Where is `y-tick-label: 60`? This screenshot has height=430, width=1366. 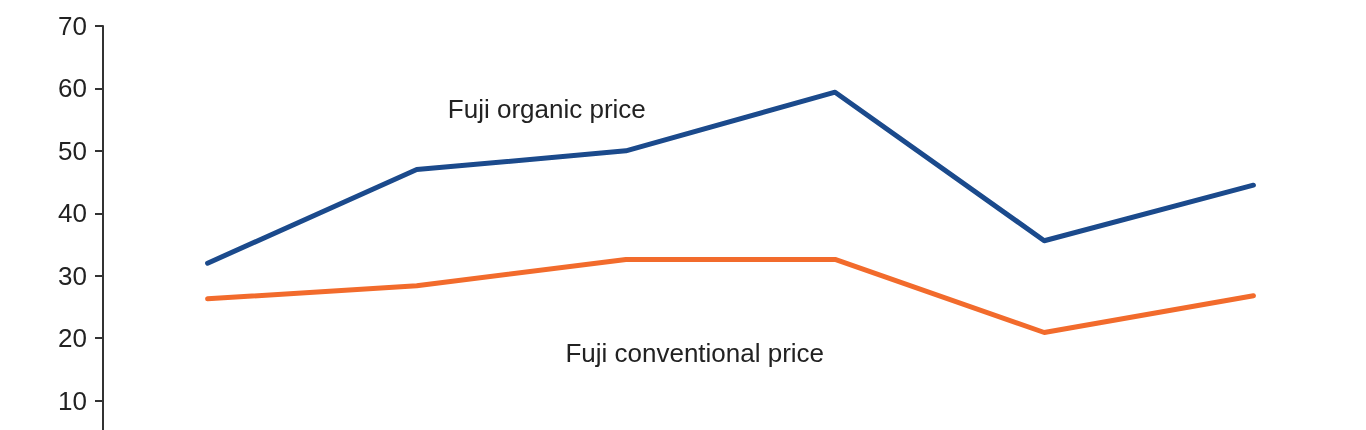
y-tick-label: 60 is located at coordinates (72, 88).